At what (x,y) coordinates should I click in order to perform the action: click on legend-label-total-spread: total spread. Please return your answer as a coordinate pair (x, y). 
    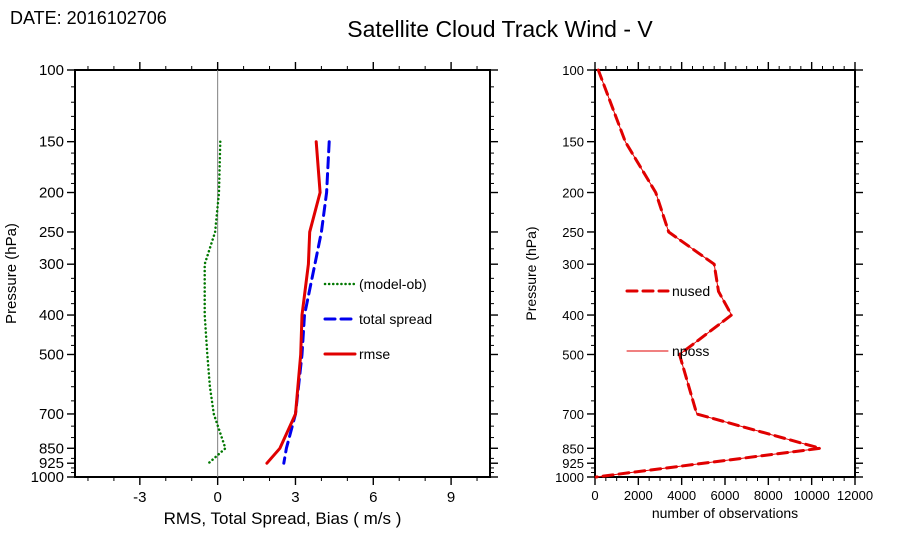
    Looking at the image, I should click on (395, 319).